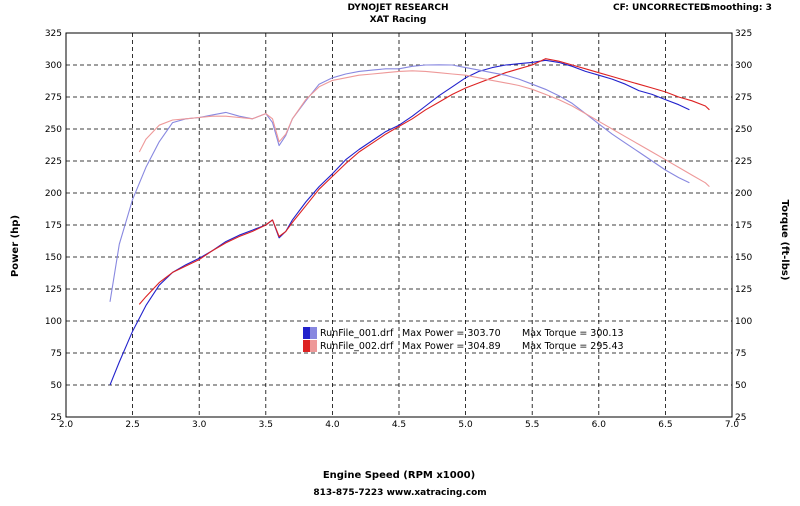  What do you see at coordinates (57, 386) in the screenshot?
I see `y-tick-label: 50` at bounding box center [57, 386].